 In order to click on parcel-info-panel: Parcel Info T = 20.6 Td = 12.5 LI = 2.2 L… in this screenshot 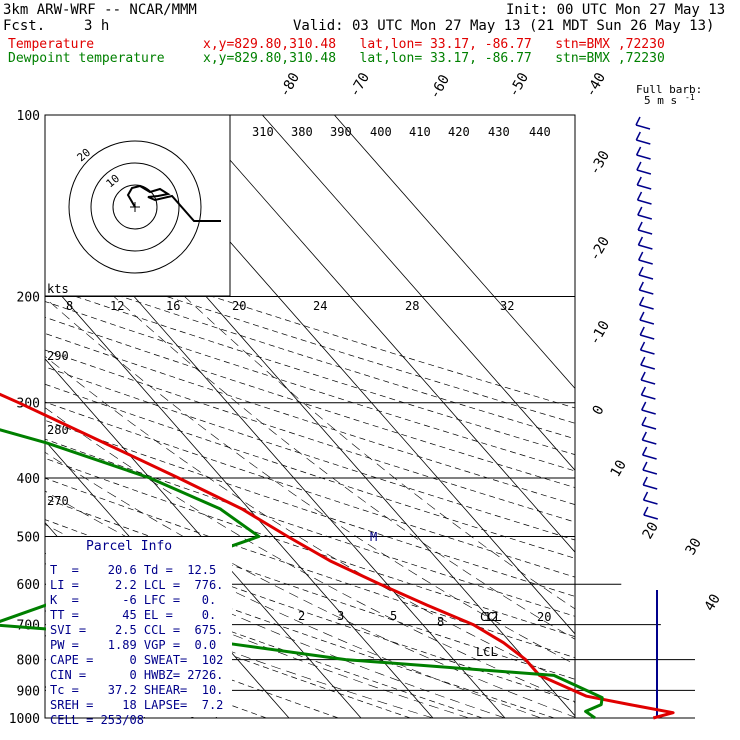, I will do `click(139, 632)`.